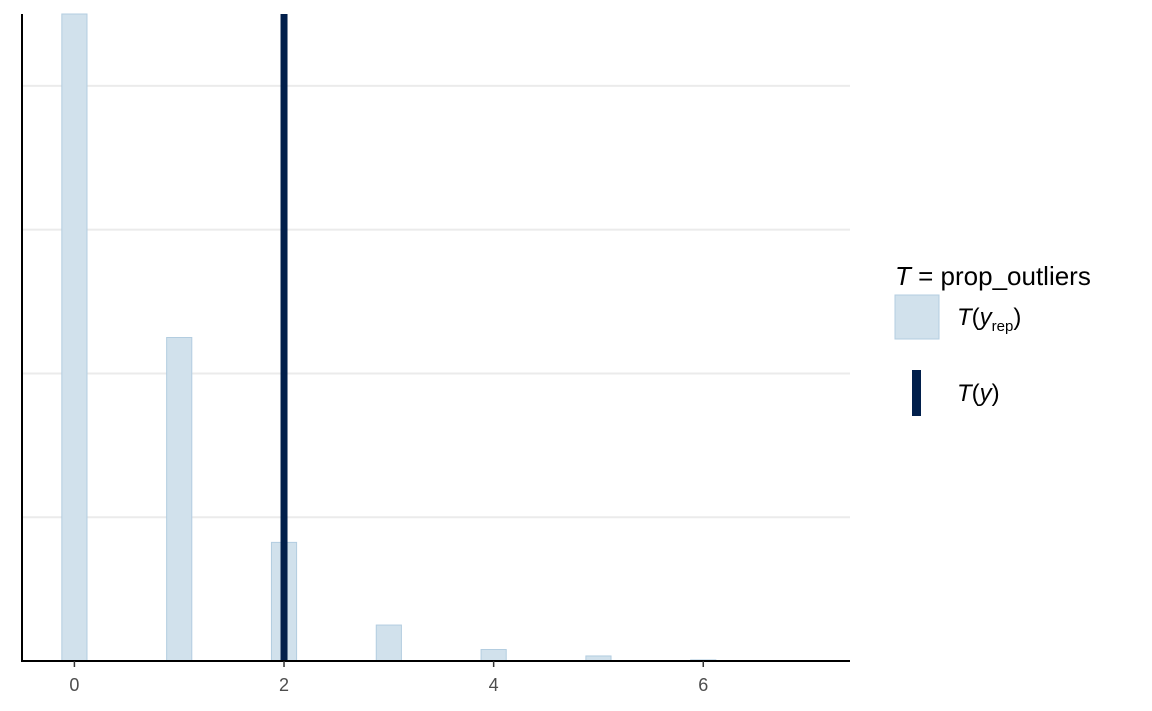  What do you see at coordinates (284, 685) in the screenshot?
I see `x-tick-label-1: 2` at bounding box center [284, 685].